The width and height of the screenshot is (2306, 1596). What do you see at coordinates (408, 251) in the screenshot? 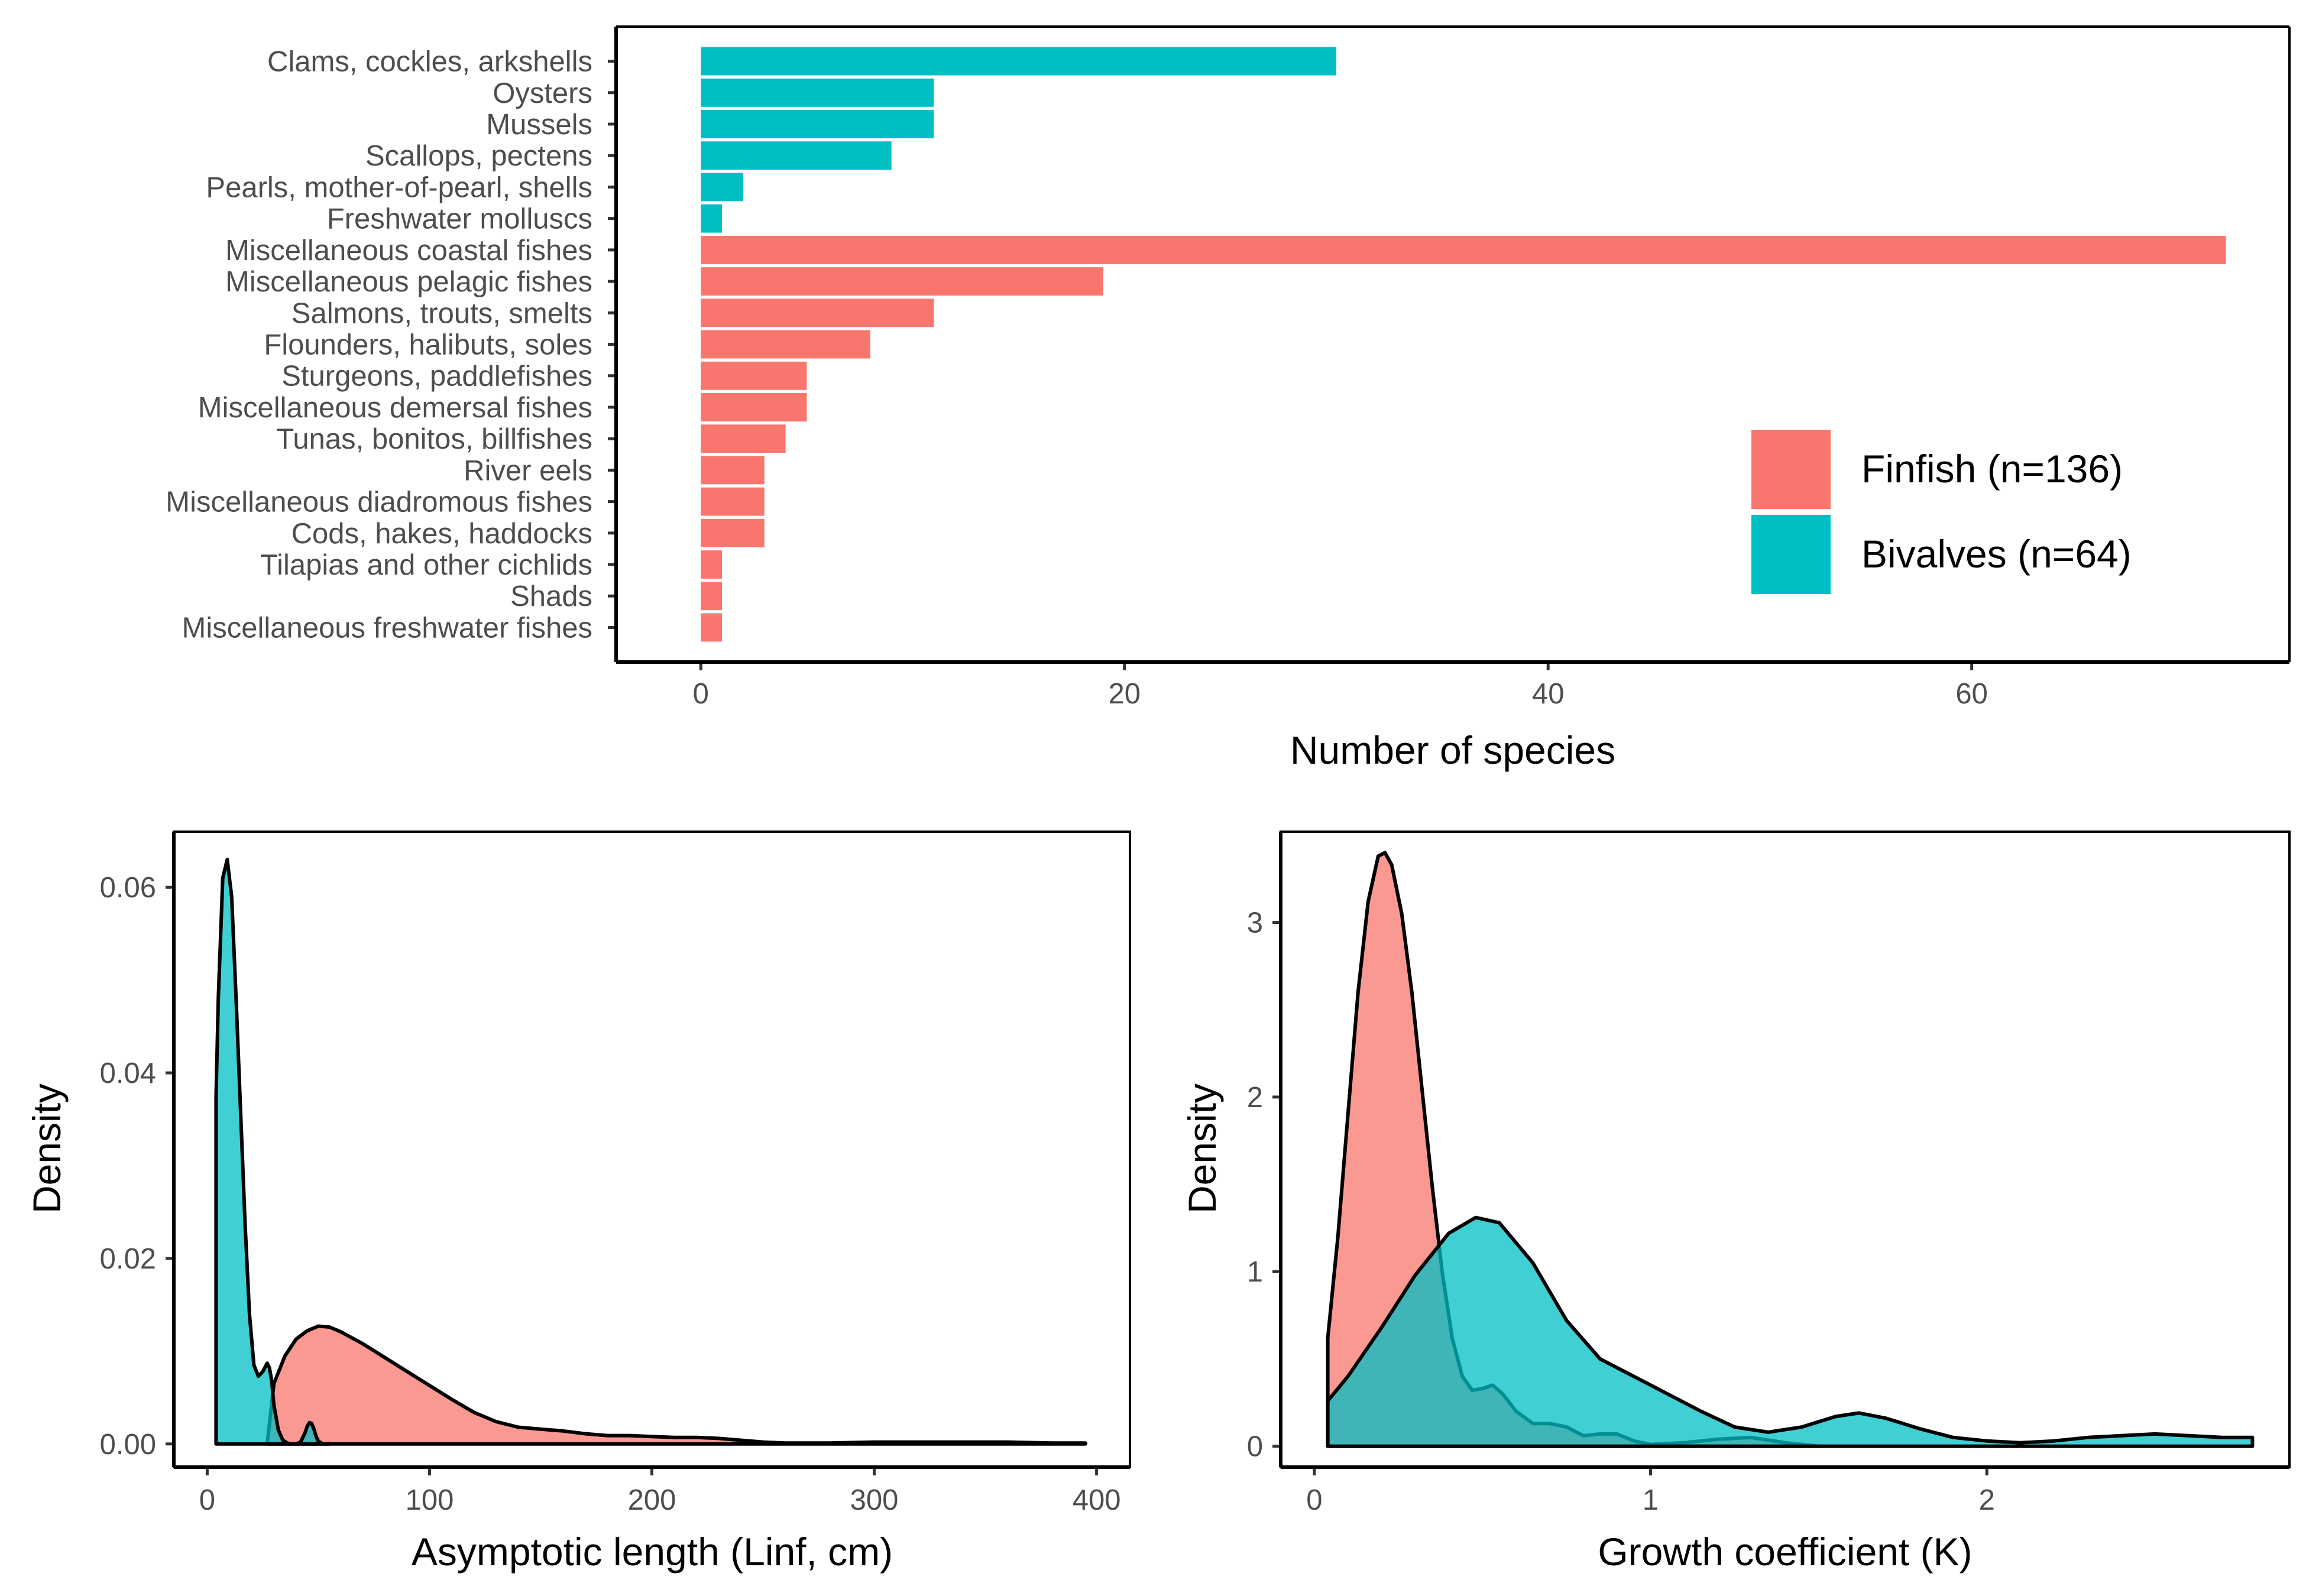
I see `bar-category-label: Miscellaneous coastal fishes` at bounding box center [408, 251].